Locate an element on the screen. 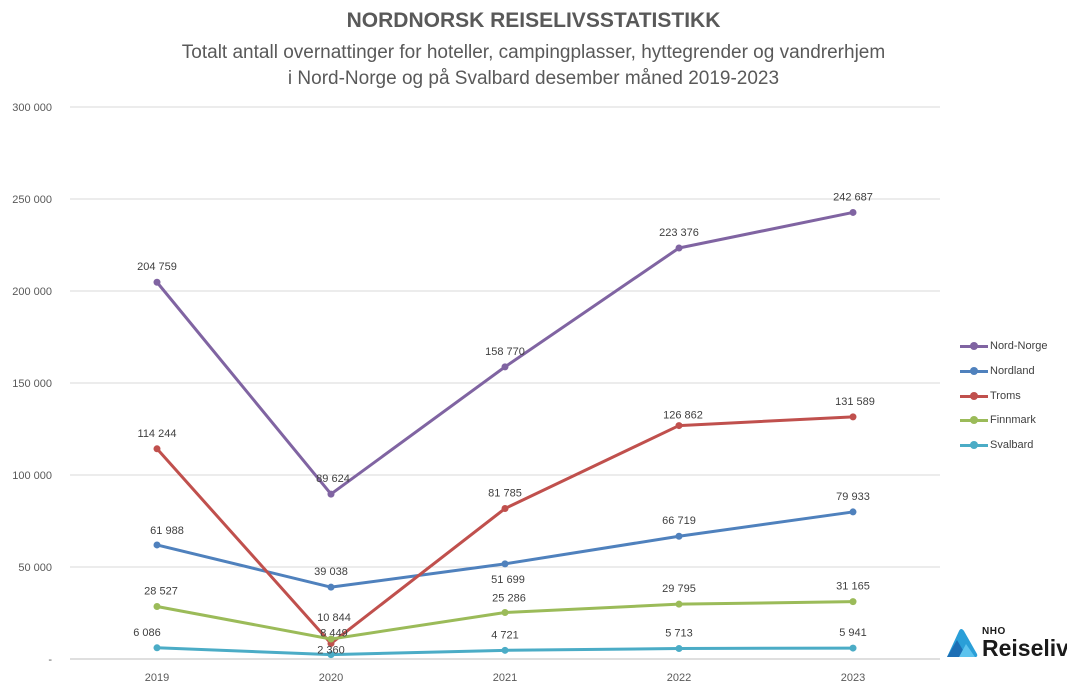 Image resolution: width=1067 pixels, height=685 pixels. y-tick-label: 100 000 is located at coordinates (32, 476).